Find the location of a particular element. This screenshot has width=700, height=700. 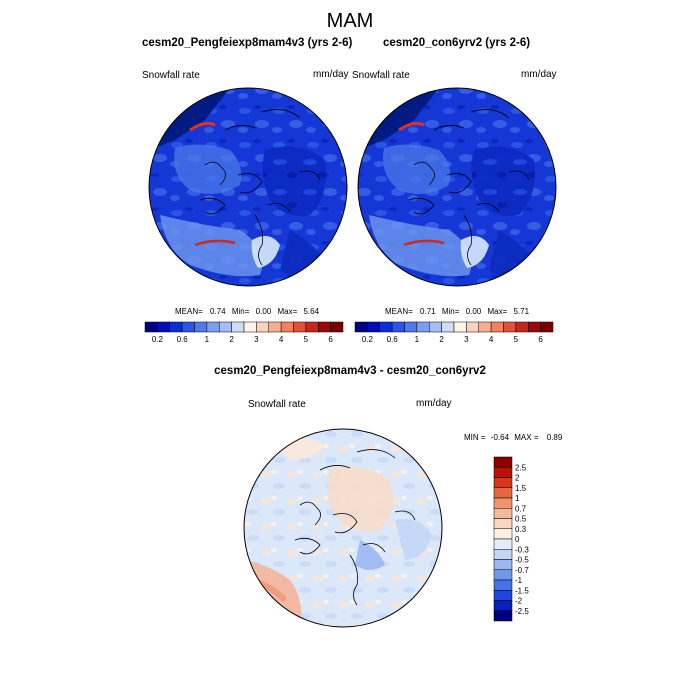

panel-1-variable-label: Snowfall rate is located at coordinates (171, 75).